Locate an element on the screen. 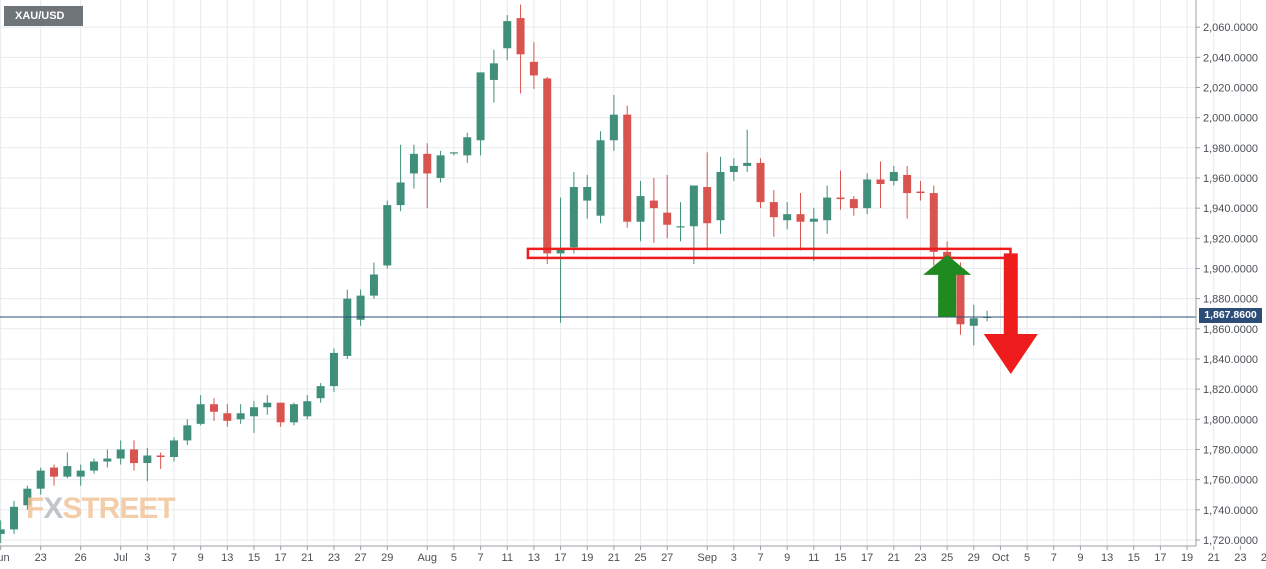 The width and height of the screenshot is (1266, 569). x-tick-label: 19 is located at coordinates (587, 558).